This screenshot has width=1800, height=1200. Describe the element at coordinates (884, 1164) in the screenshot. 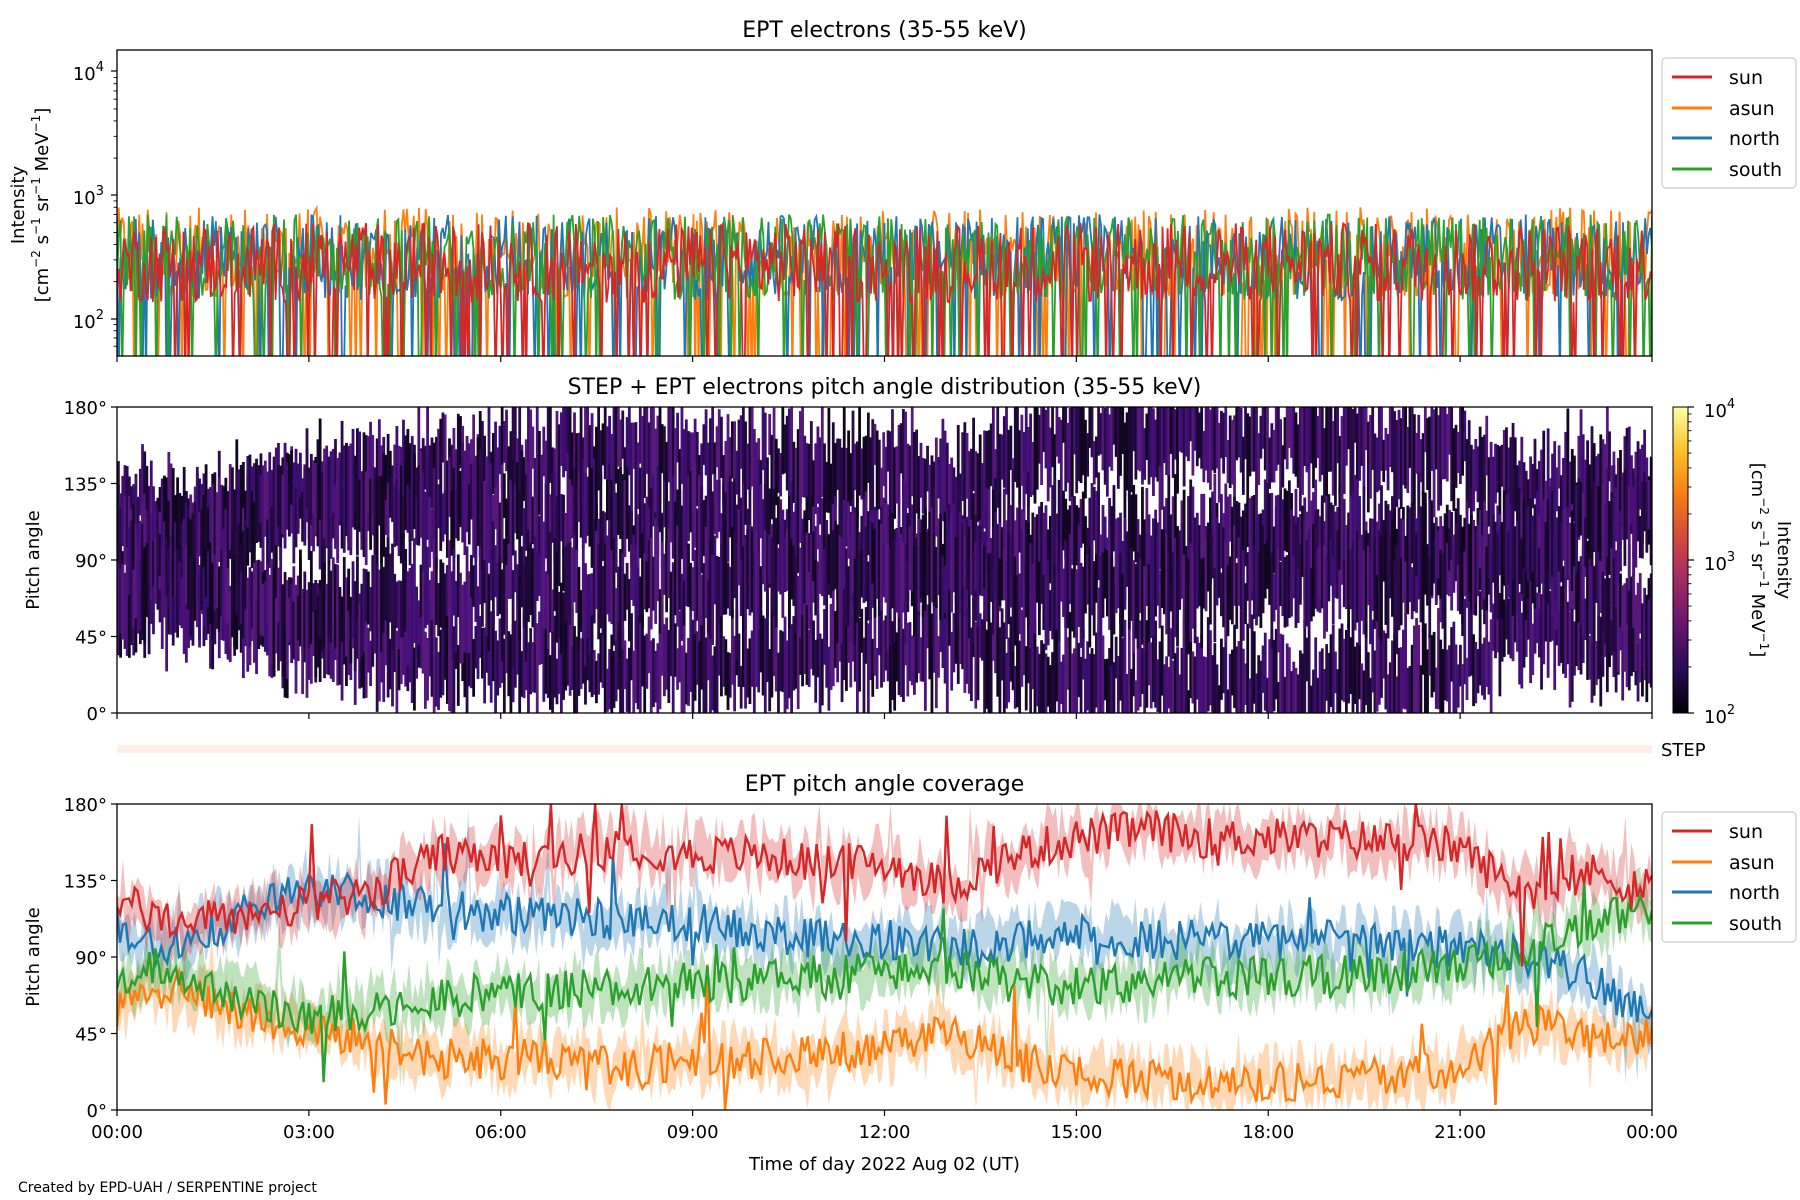

I see `x-axis-label: Time of day 2022 Aug 02 (UT)` at that location.